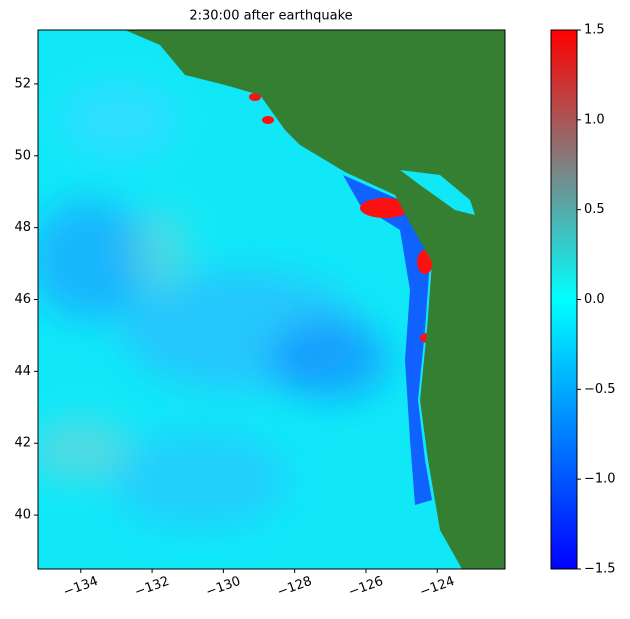  I want to click on colorbar, so click(564, 299).